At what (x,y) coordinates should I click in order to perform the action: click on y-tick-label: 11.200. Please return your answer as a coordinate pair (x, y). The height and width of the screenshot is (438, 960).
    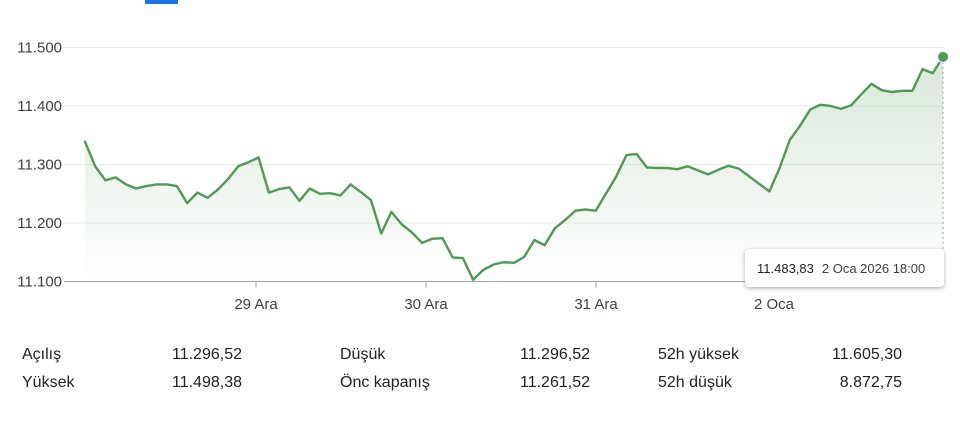
    Looking at the image, I should click on (39, 223).